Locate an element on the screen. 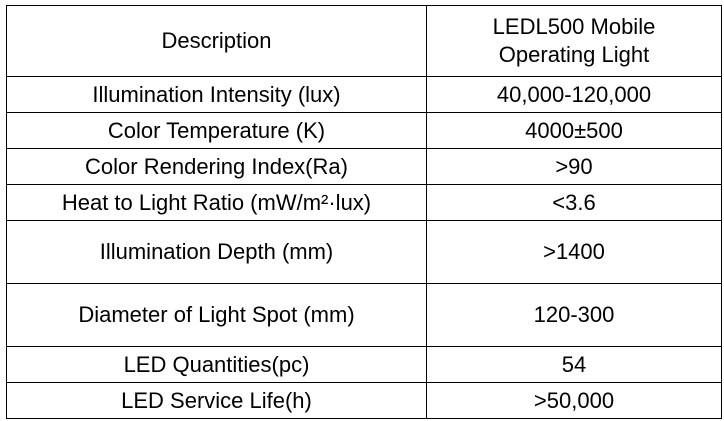 Image resolution: width=724 pixels, height=421 pixels. row-label: LED Quantities(pc) is located at coordinates (216, 364).